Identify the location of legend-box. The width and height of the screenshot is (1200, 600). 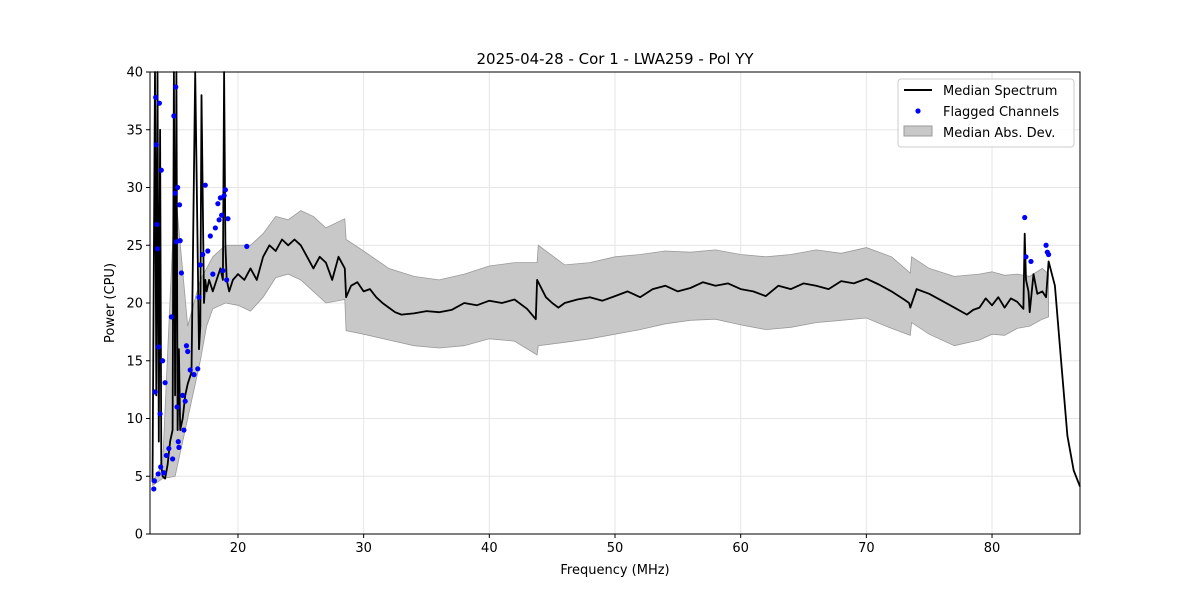
(986, 113).